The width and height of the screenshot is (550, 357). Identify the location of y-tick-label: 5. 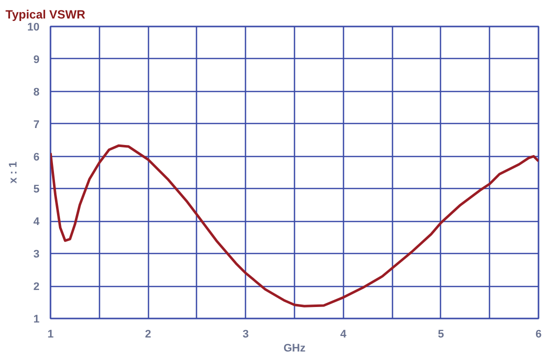
(36, 190).